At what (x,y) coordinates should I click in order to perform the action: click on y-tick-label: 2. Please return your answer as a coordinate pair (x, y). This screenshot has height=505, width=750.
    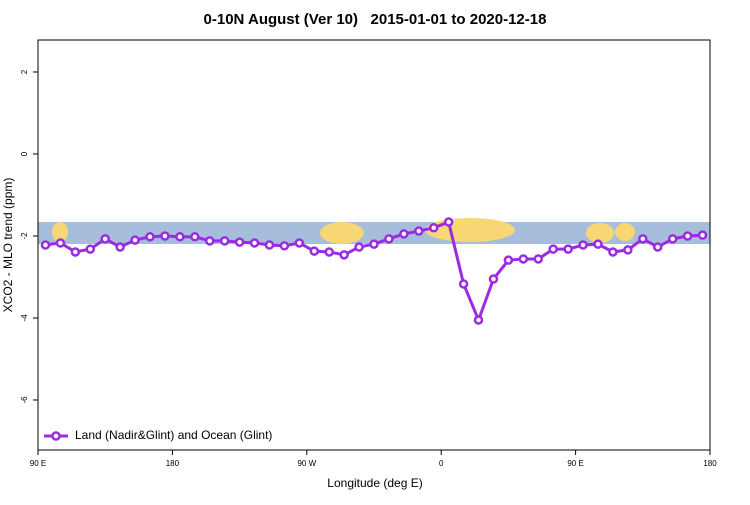
    Looking at the image, I should click on (24, 71).